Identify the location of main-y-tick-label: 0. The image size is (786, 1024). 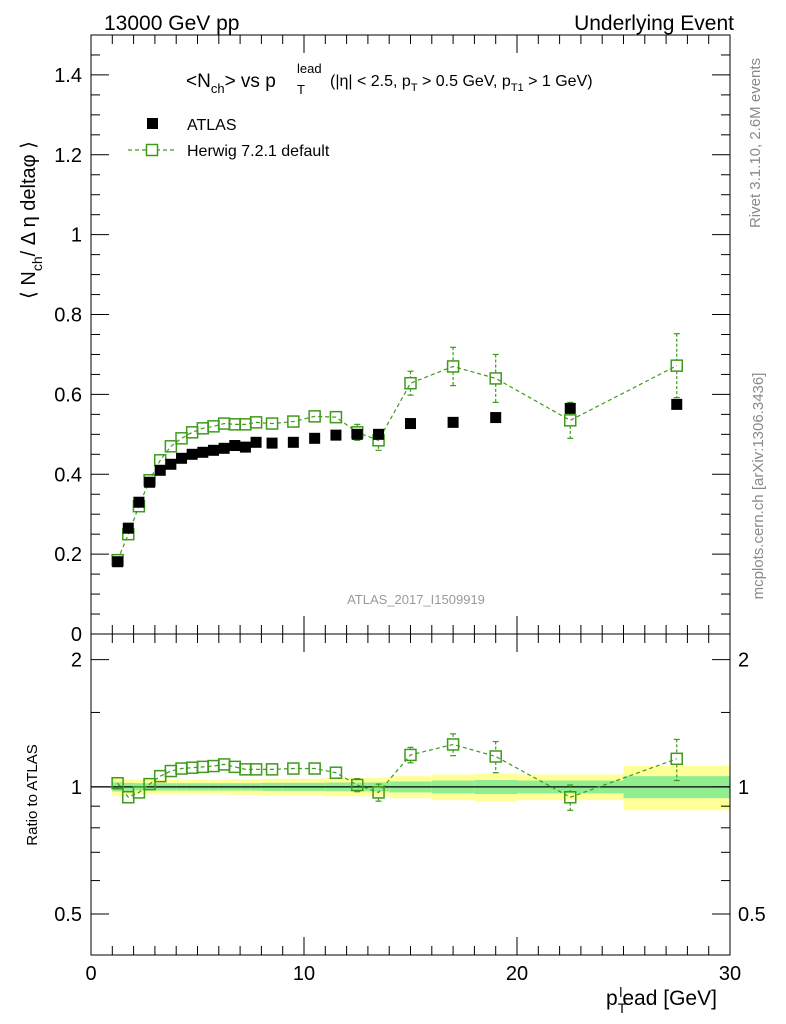
(76, 635).